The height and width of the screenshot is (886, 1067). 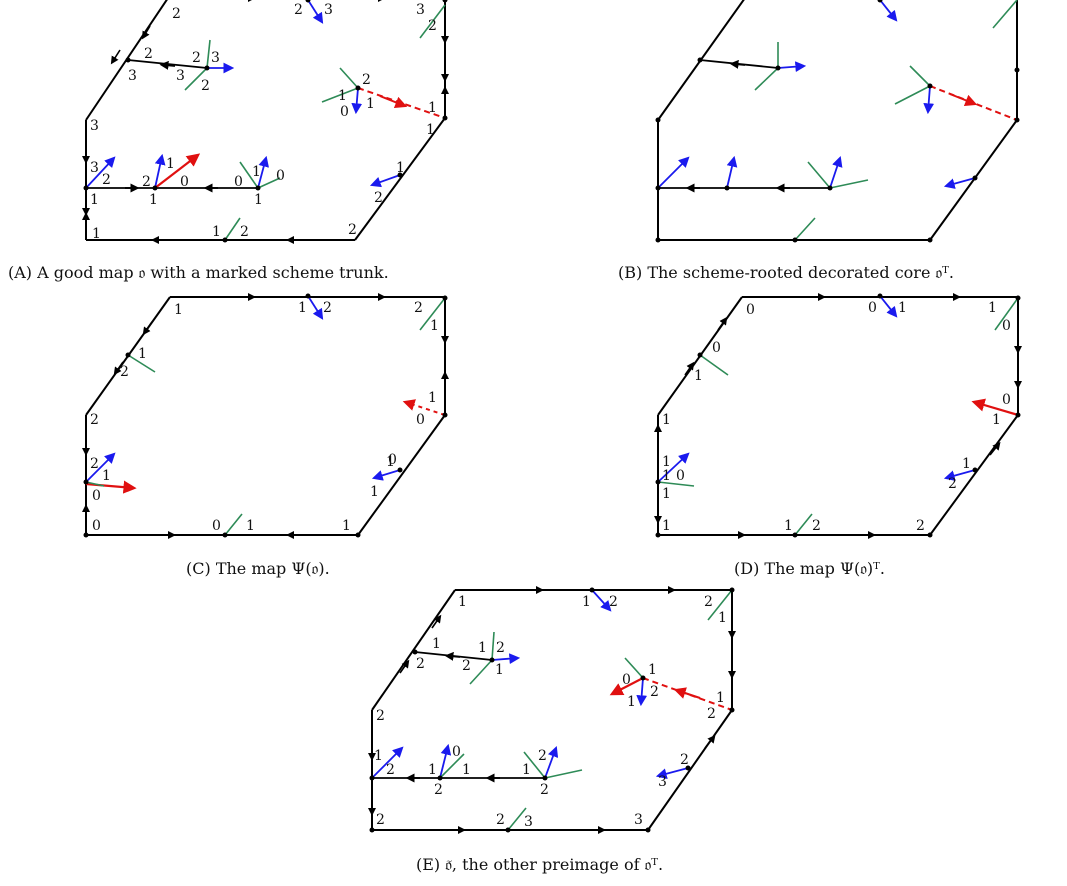 I want to click on panel-a-blue-stems, so click(x=243, y=94).